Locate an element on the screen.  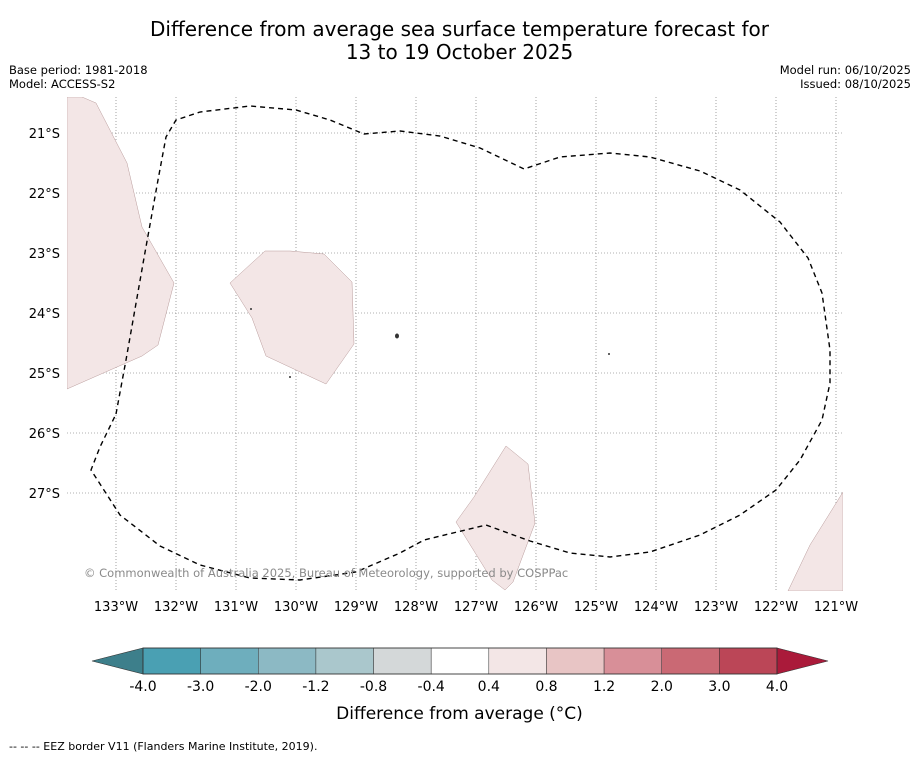
colorbar-tick-label: -2.0 is located at coordinates (258, 687).